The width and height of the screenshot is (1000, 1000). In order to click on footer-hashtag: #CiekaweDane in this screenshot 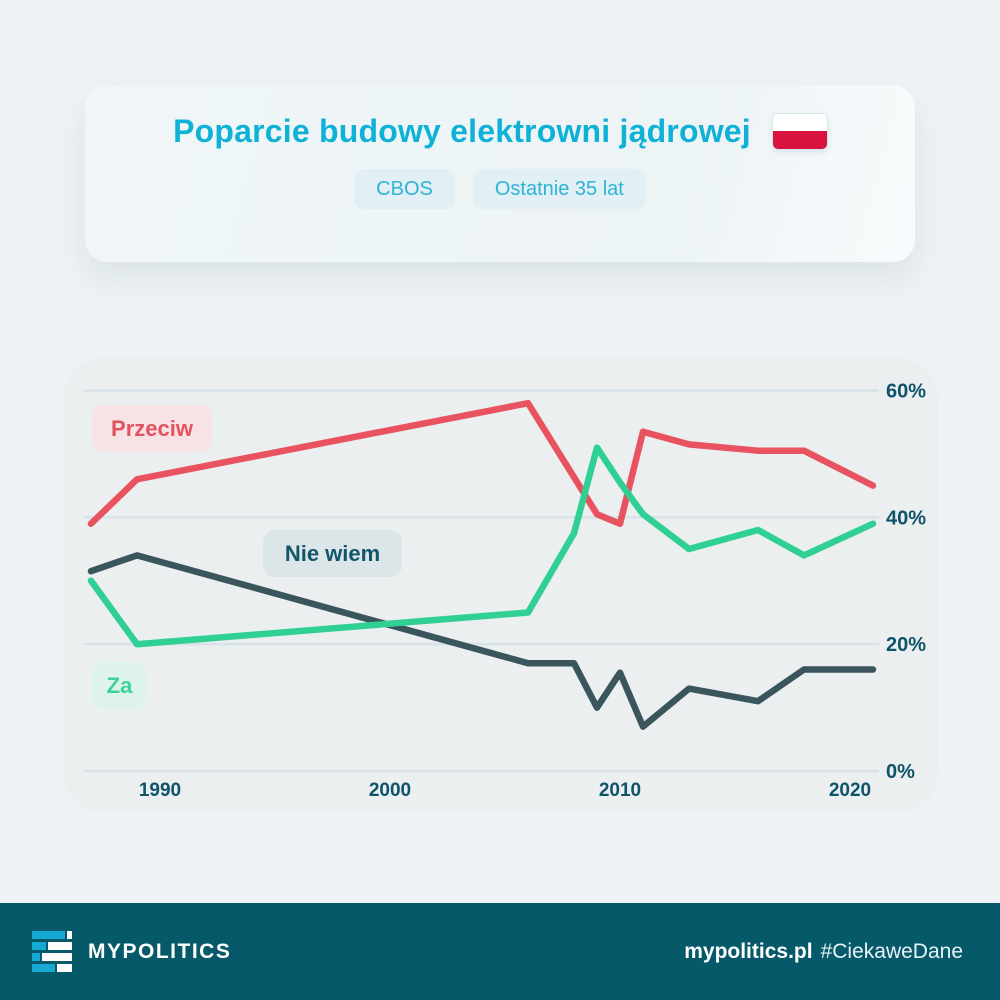, I will do `click(891, 951)`.